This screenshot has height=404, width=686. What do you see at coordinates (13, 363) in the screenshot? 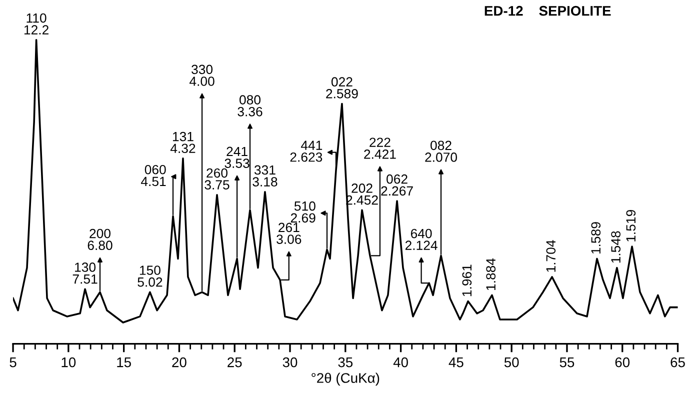
I see `x-tick-label: 5` at bounding box center [13, 363].